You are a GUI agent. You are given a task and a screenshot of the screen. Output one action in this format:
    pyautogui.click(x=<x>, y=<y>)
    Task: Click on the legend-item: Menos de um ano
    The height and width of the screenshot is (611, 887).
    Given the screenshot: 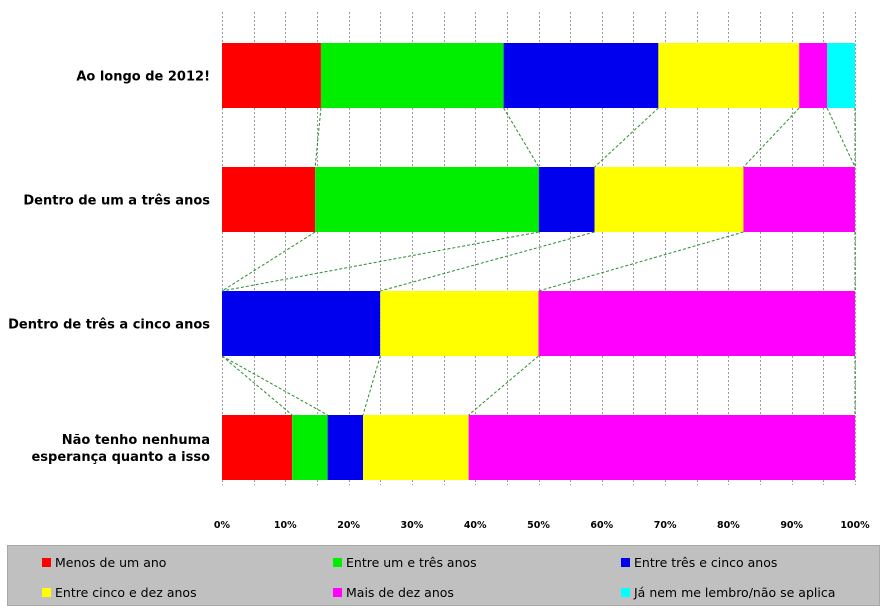 What is the action you would take?
    pyautogui.click(x=104, y=562)
    